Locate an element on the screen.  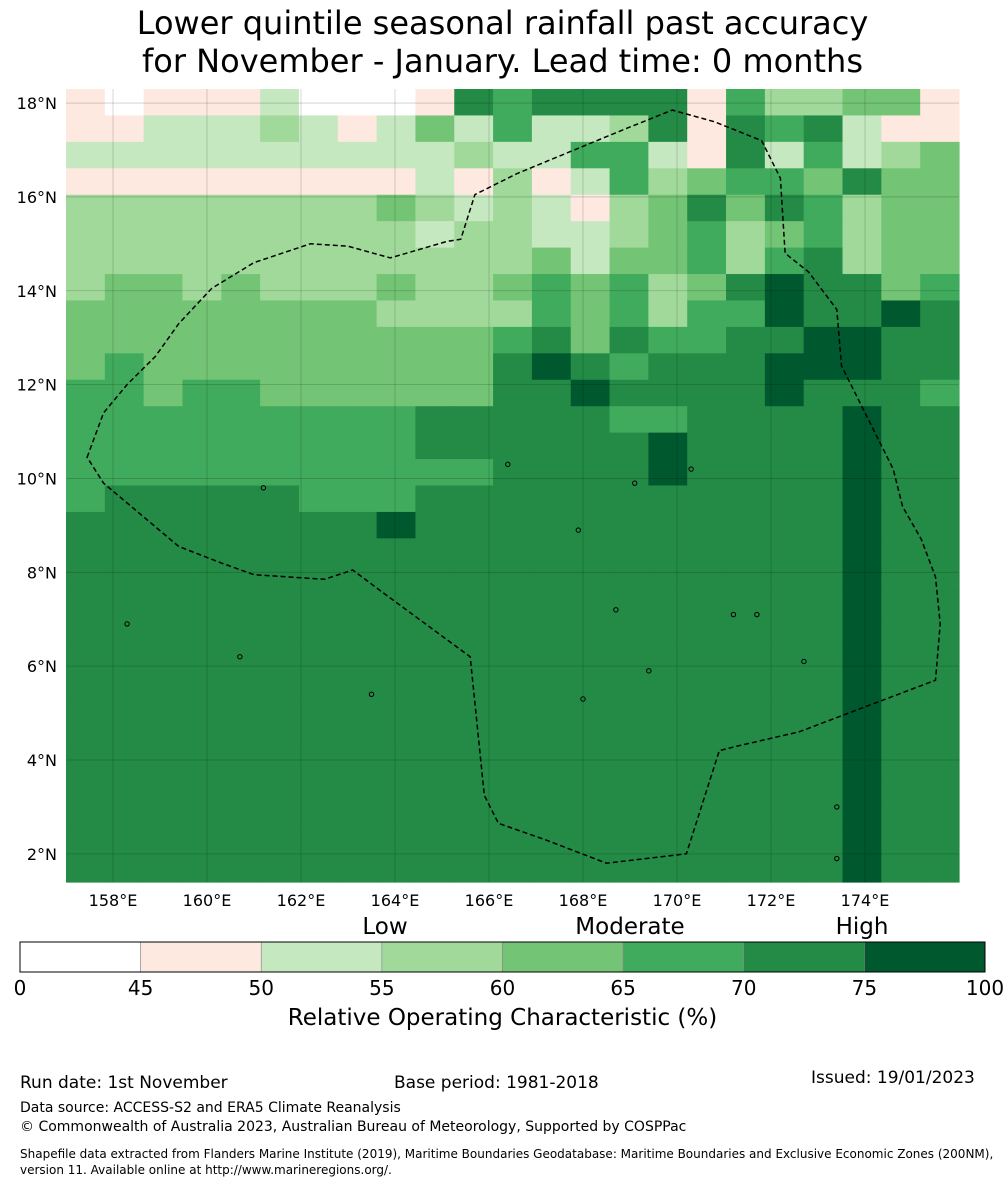
colorbar-tick-label: 75 is located at coordinates (864, 988).